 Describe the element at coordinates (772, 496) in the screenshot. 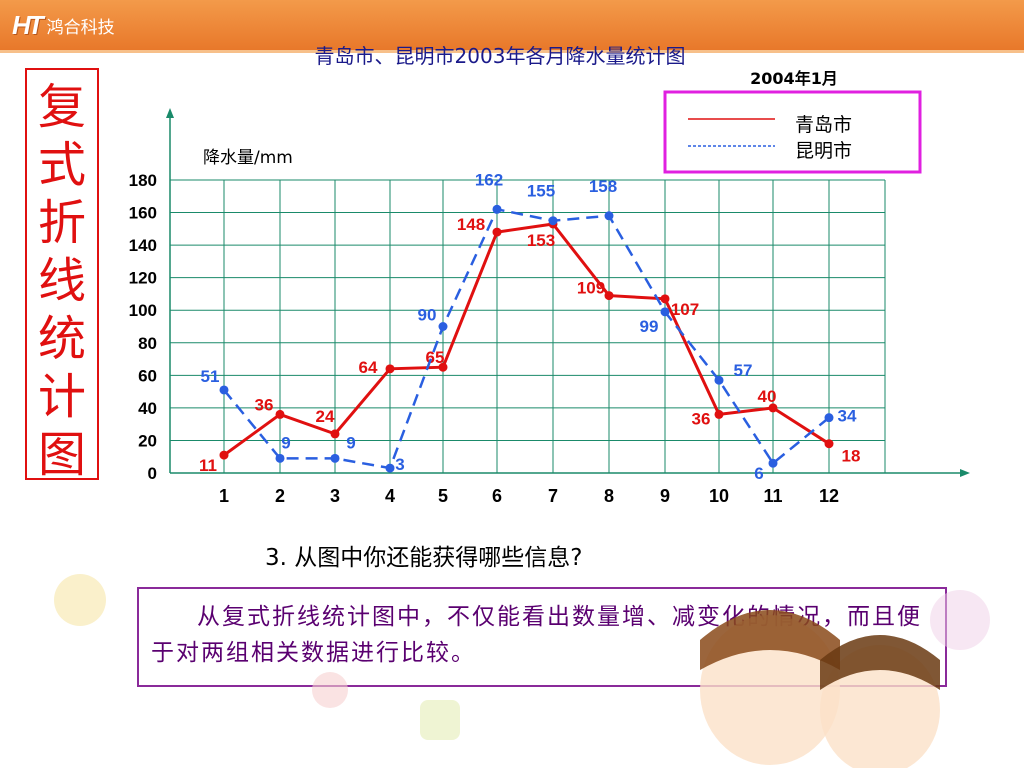

I see `x-tick-label: 11` at that location.